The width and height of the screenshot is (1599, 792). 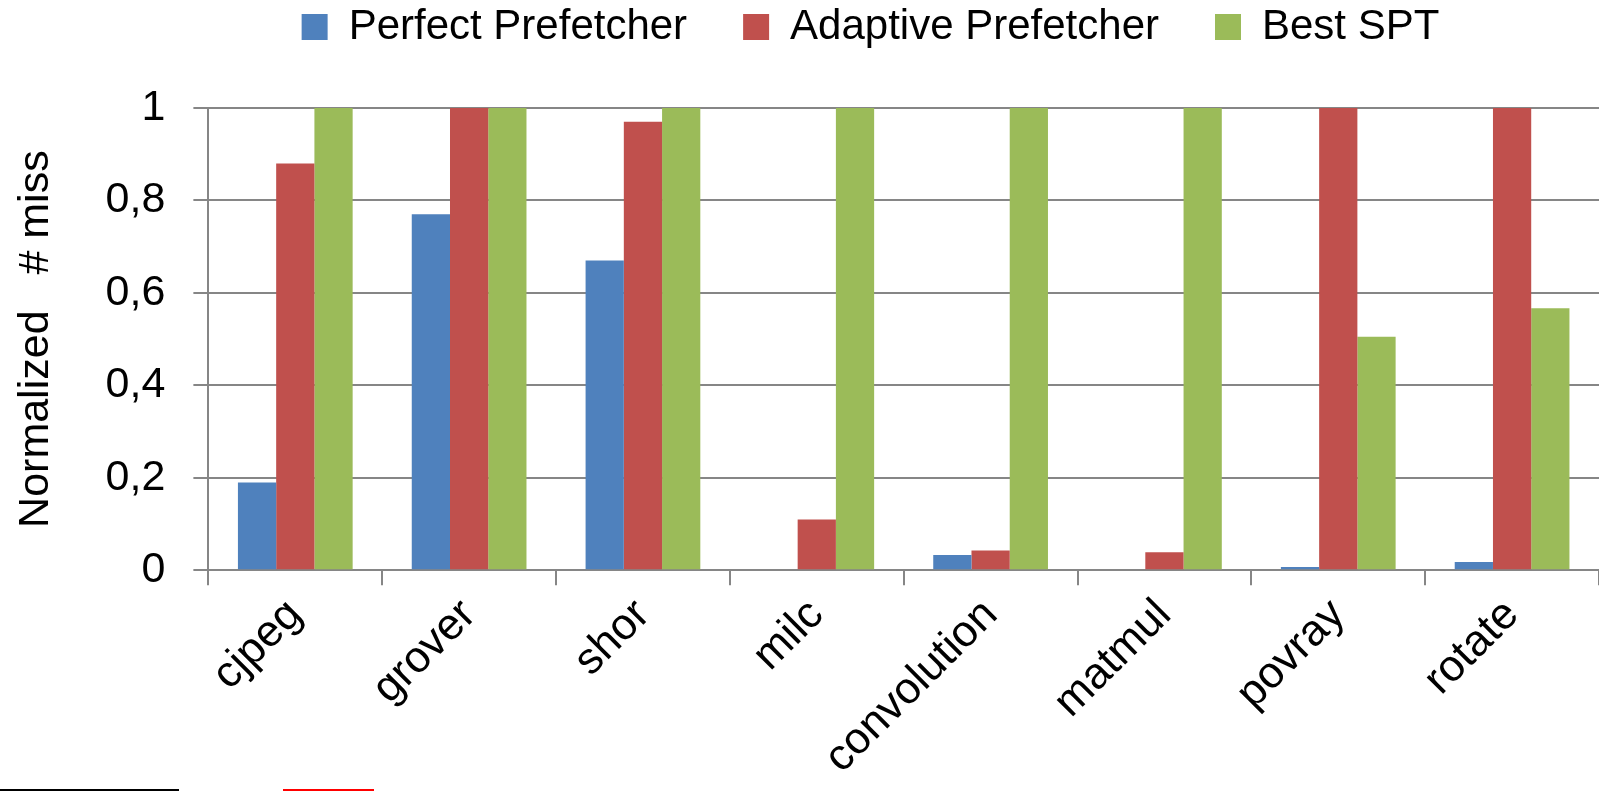 I want to click on y-tick-label: 0, so click(x=153, y=567).